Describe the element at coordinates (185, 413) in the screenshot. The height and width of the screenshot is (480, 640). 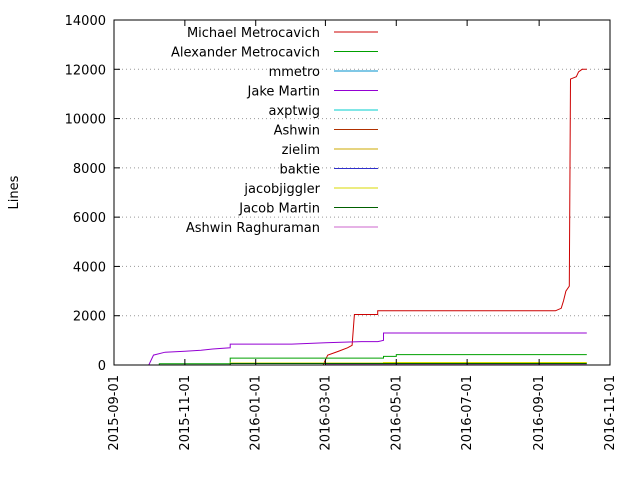
I see `x-tick-label-1: 2015-11-01` at that location.